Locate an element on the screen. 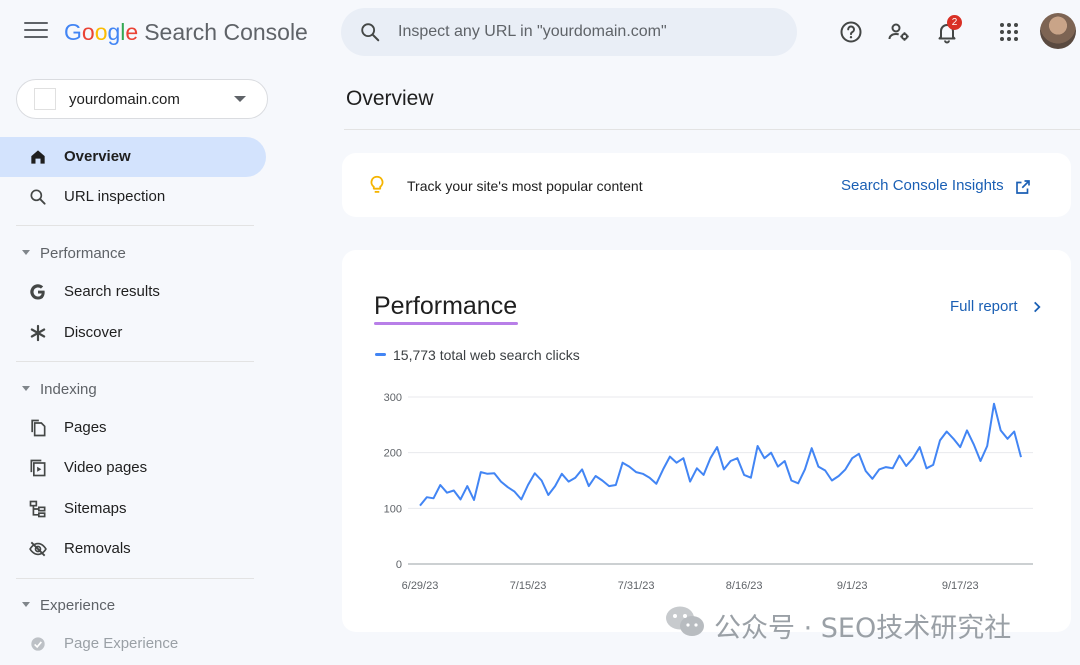 The height and width of the screenshot is (665, 1080). x-tick-label: 8/16/23 is located at coordinates (744, 586).